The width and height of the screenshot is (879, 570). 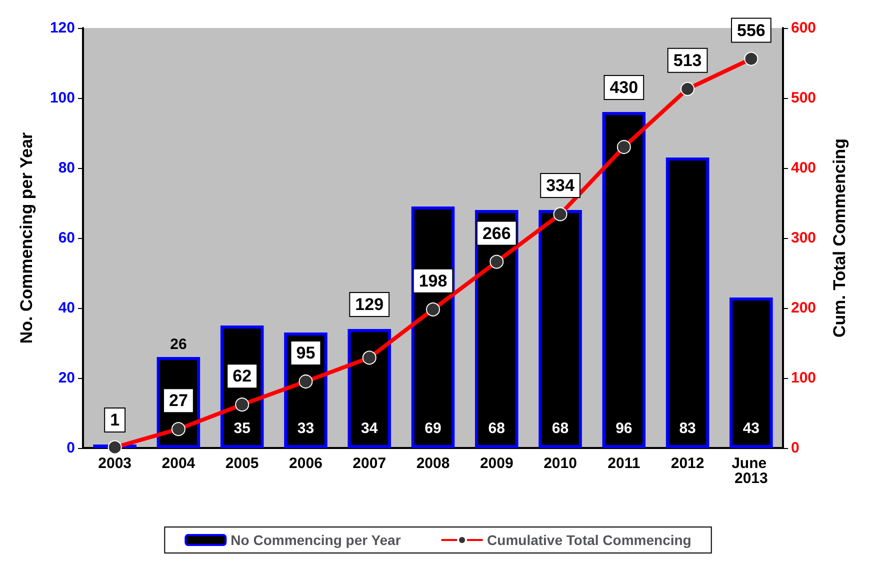 What do you see at coordinates (115, 420) in the screenshot?
I see `data-label: 1` at bounding box center [115, 420].